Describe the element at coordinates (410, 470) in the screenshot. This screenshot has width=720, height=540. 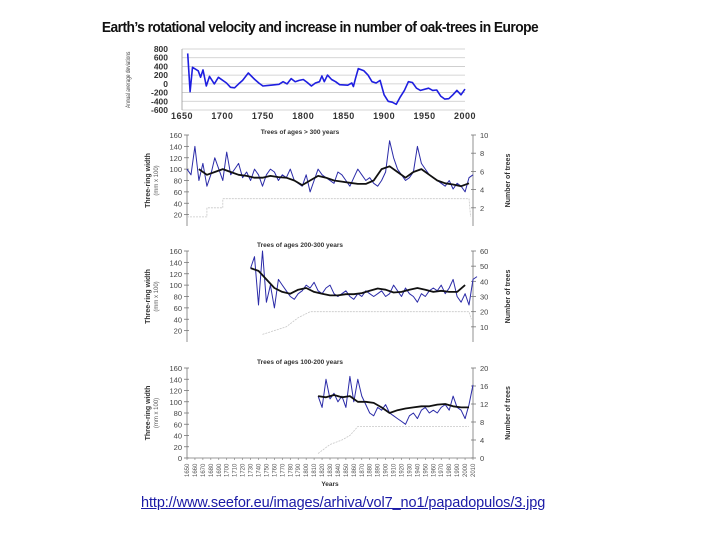
I see `x-tick-label: 1930` at that location.